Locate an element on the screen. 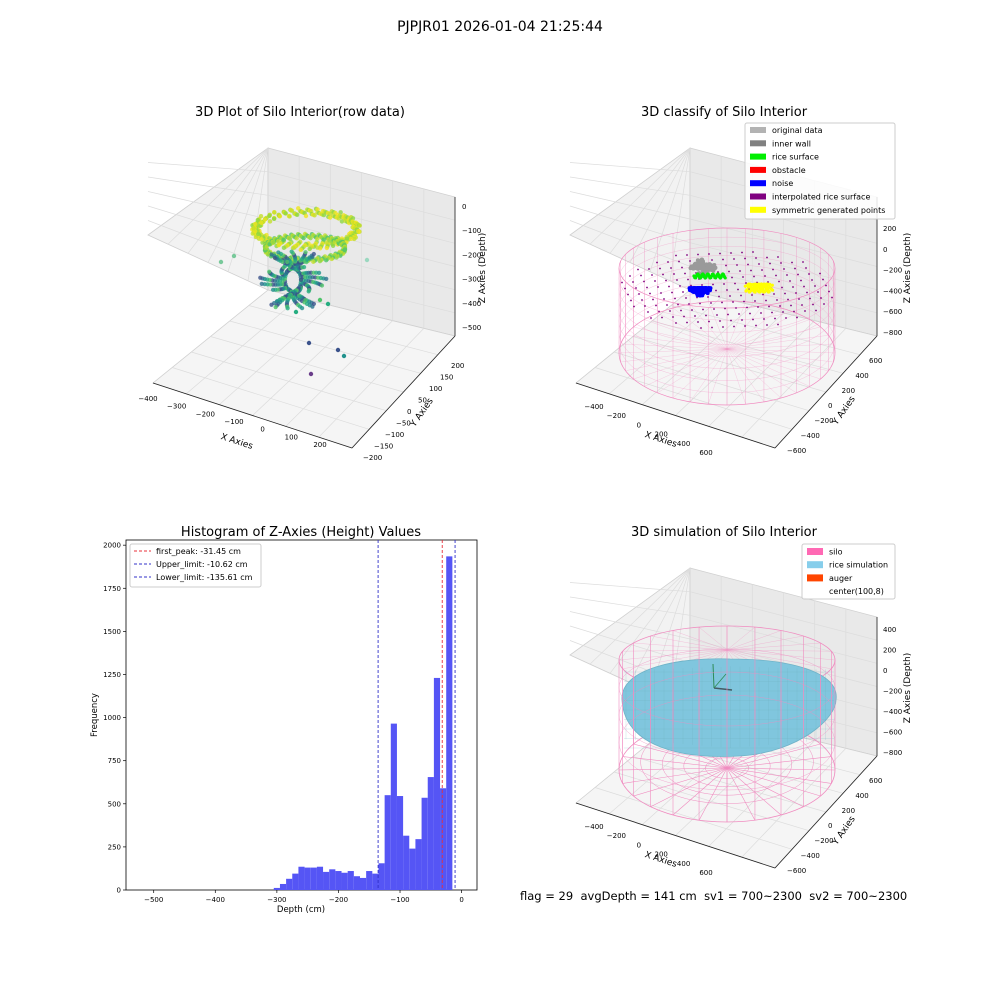 Image resolution: width=1000 pixels, height=1000 pixels. panel1-title: 3D Plot of Silo Interior(row data) is located at coordinates (300, 112).